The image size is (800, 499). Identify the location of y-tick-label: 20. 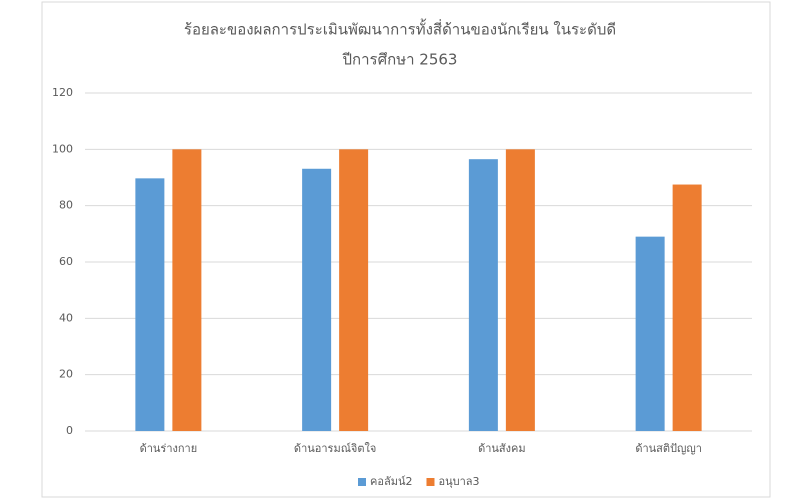
(66, 374).